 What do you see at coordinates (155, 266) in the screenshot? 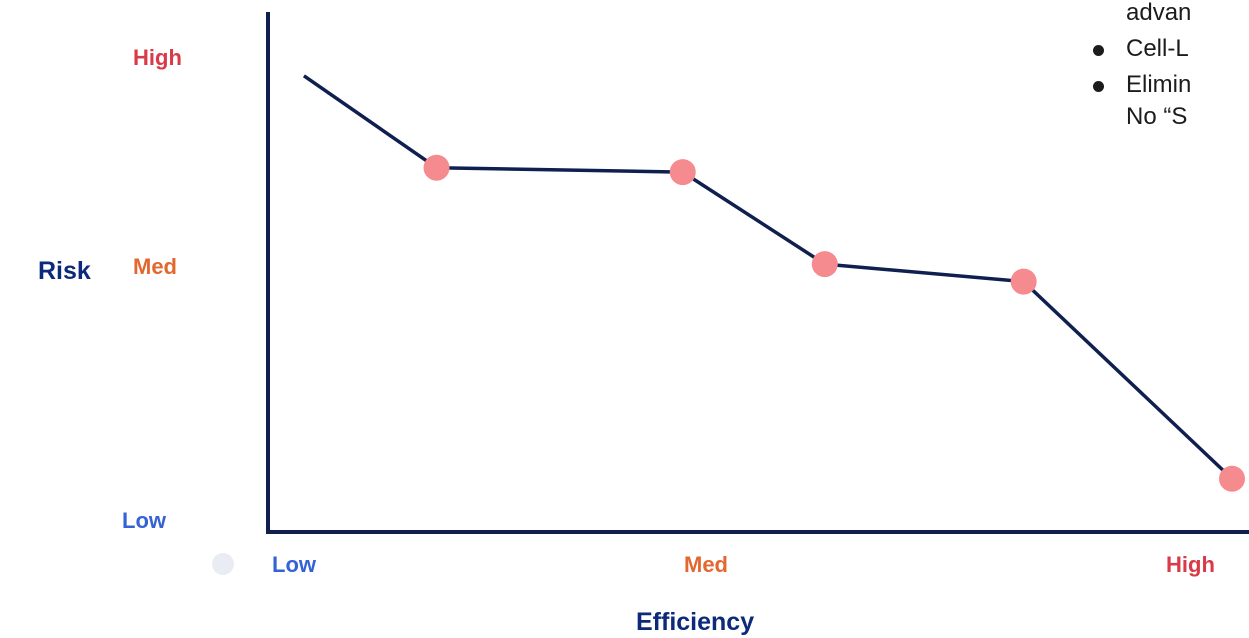
I see `y-tick-label-med: Med` at bounding box center [155, 266].